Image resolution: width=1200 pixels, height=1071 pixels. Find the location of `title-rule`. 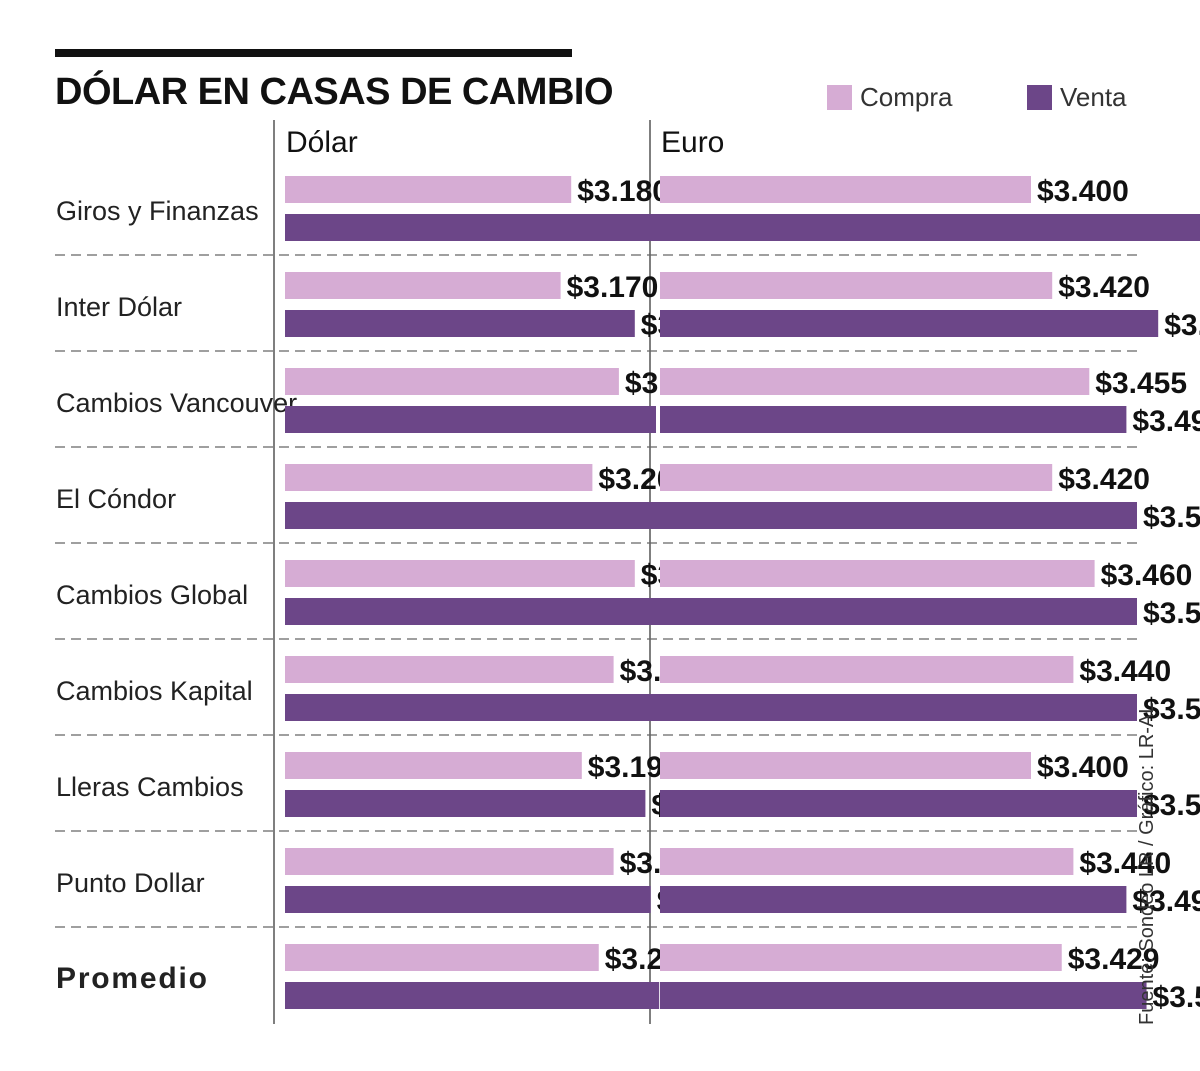

title-rule is located at coordinates (313, 53).